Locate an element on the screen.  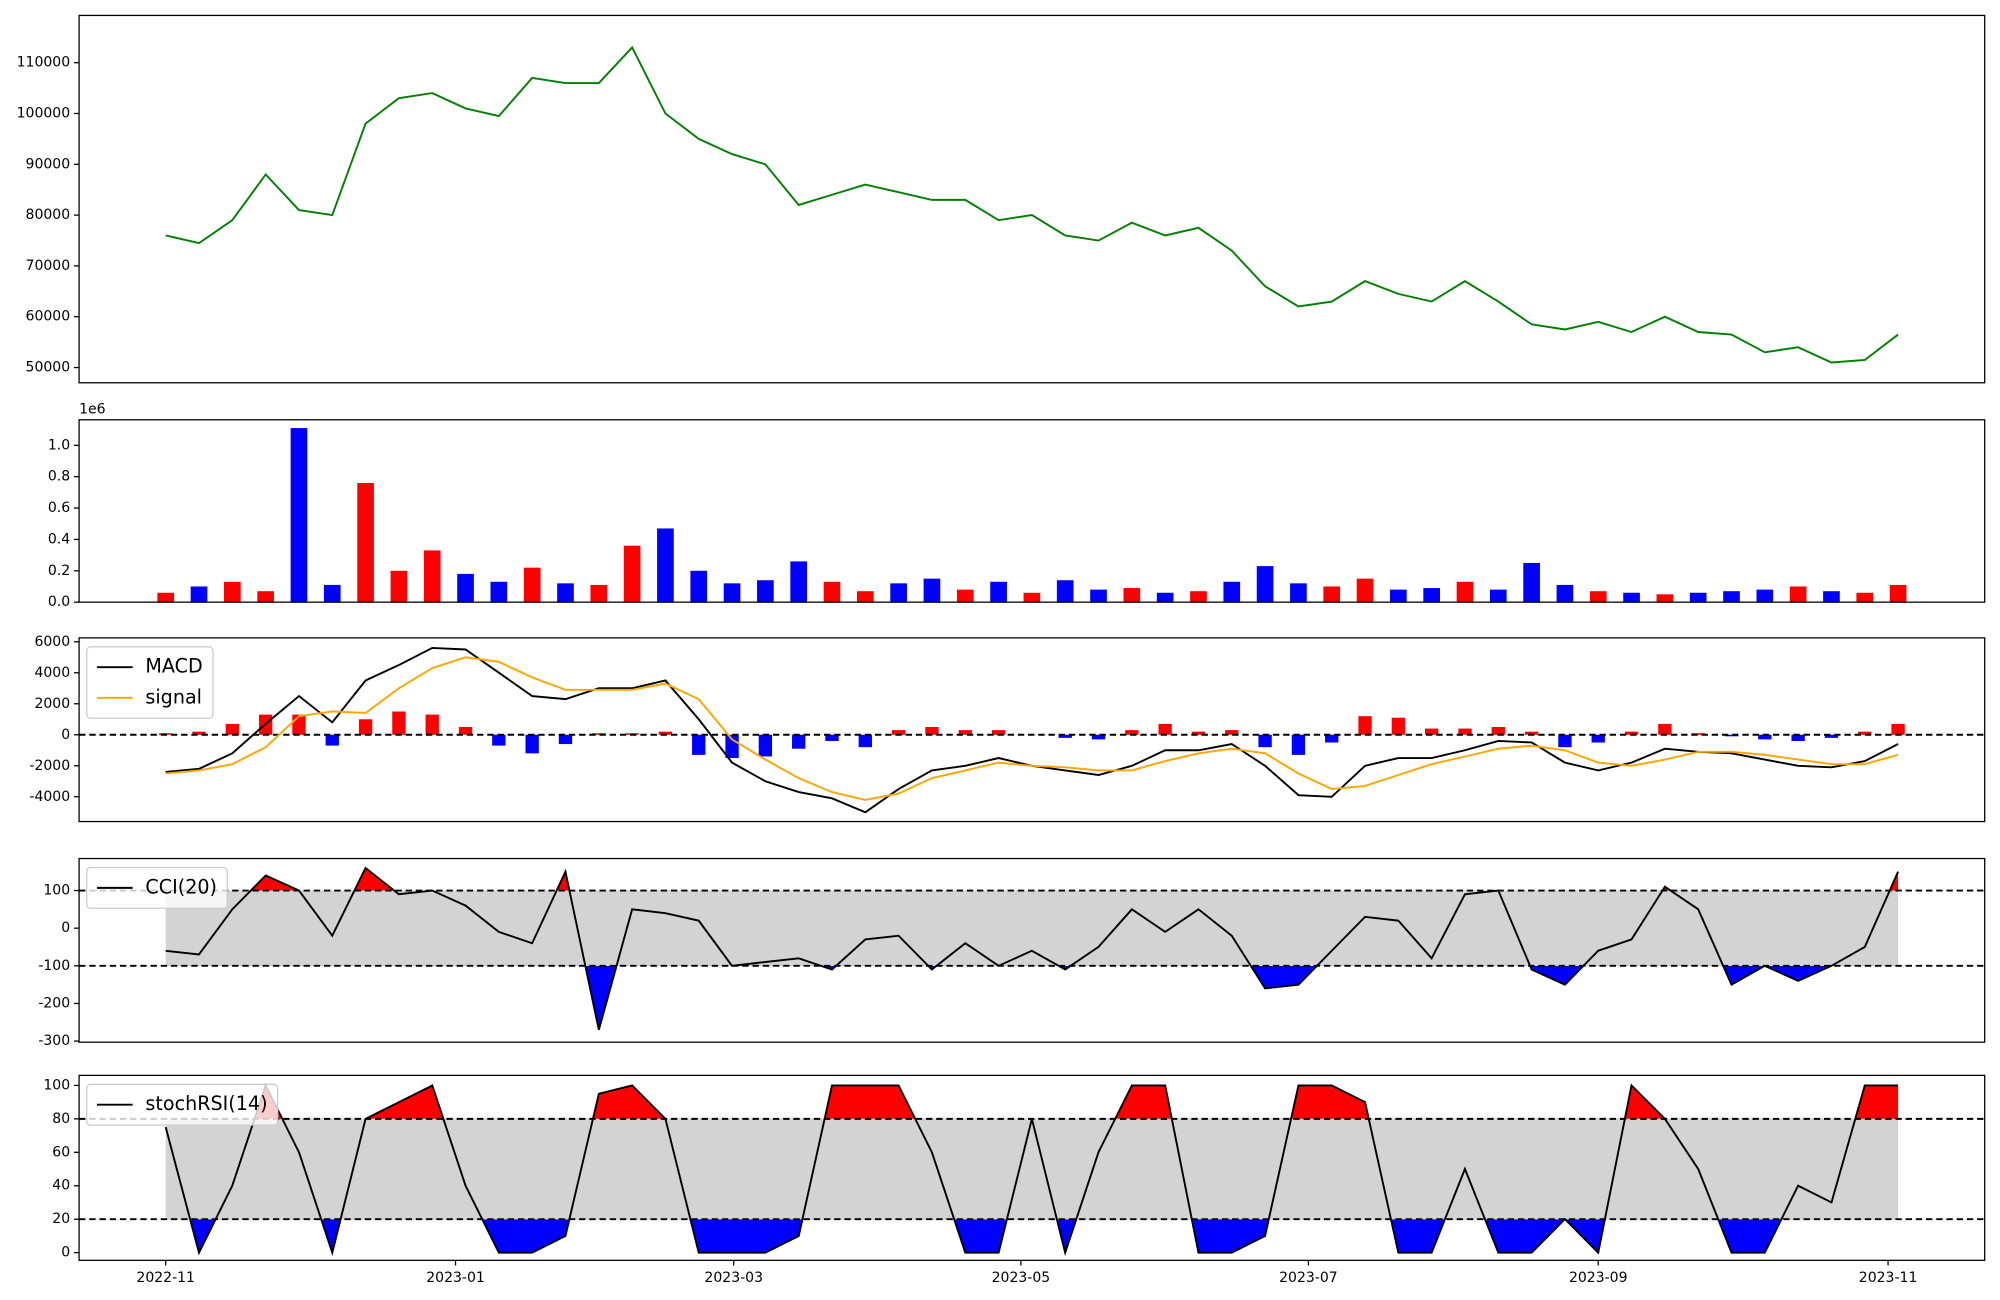
y-tick-label: 0.2 is located at coordinates (59, 571).